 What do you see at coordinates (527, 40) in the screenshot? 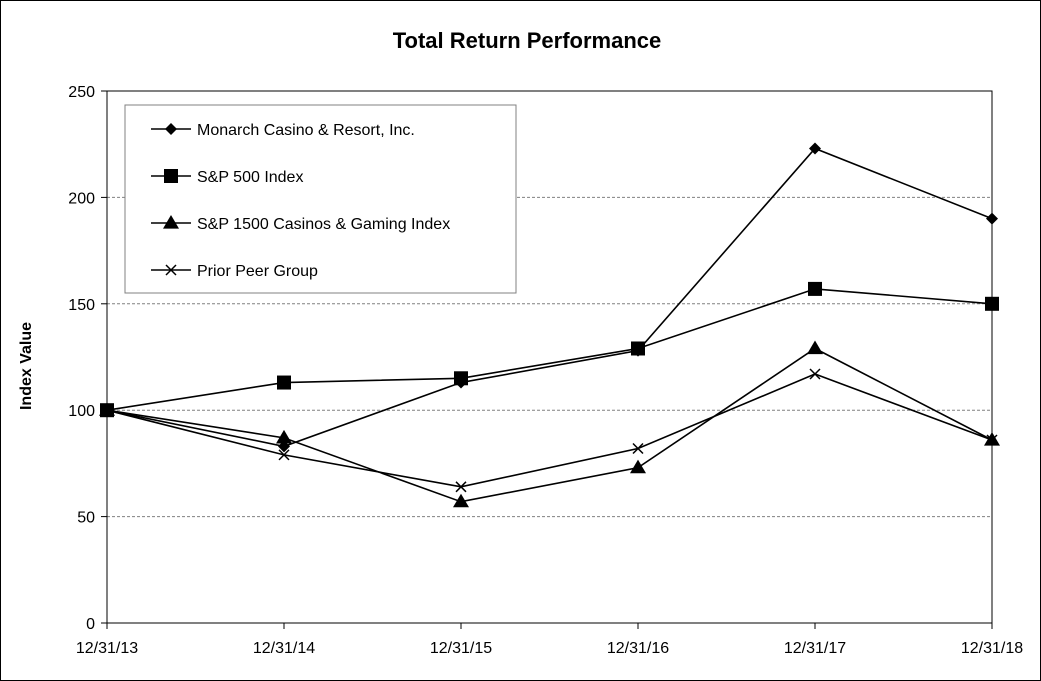
I see `chart-title: Total Return Performance` at bounding box center [527, 40].